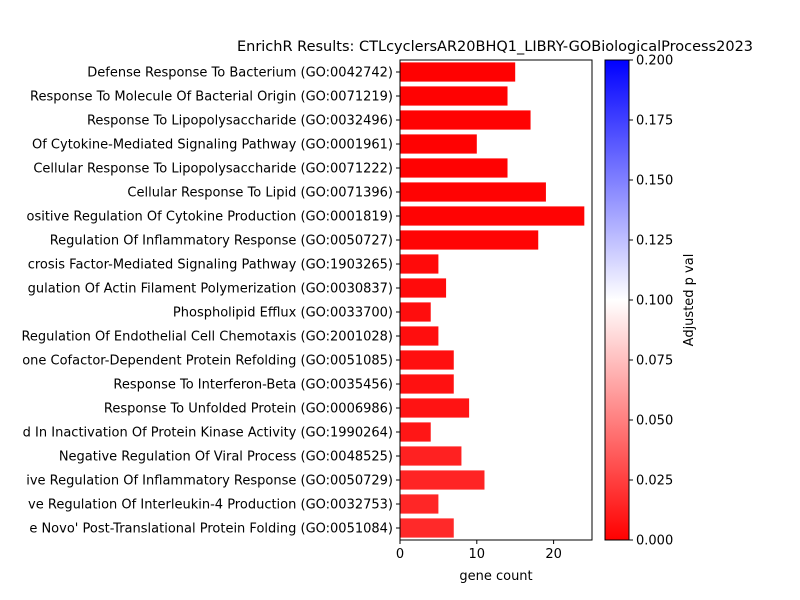 This screenshot has width=800, height=600. I want to click on colorbar-tick-label: 0.000, so click(654, 541).